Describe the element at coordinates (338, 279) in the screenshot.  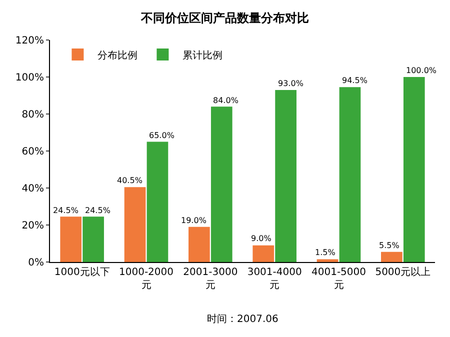
I see `x-tick-label: 4001-5000 元` at that location.